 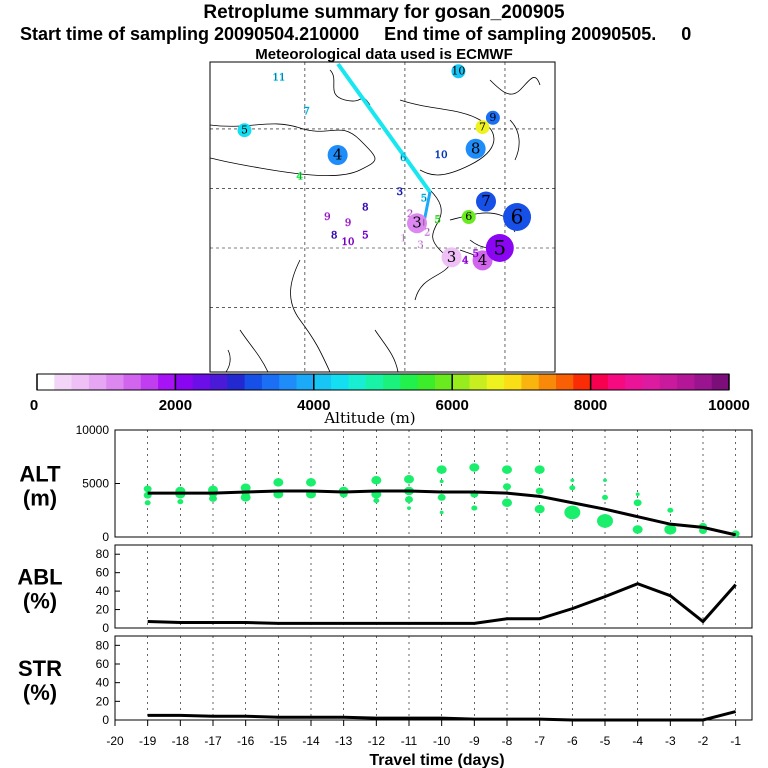 I want to click on panel-abl: 80 60 40 20 0 ABL(%), so click(x=385, y=589).